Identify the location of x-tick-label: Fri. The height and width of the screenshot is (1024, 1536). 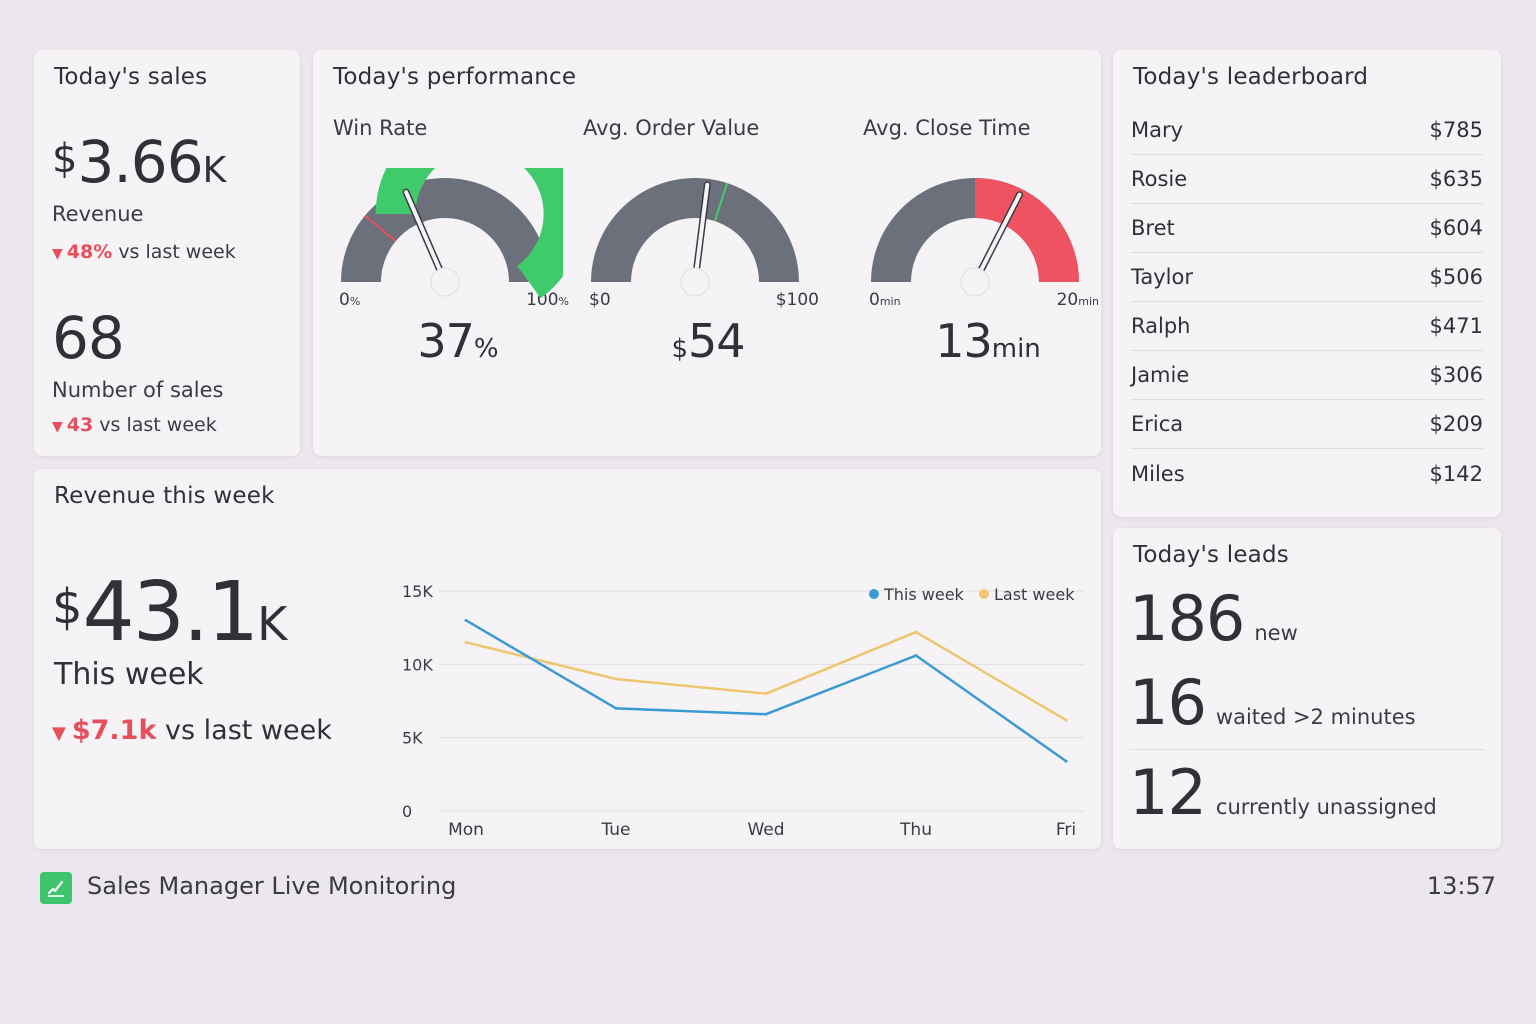
(1066, 829).